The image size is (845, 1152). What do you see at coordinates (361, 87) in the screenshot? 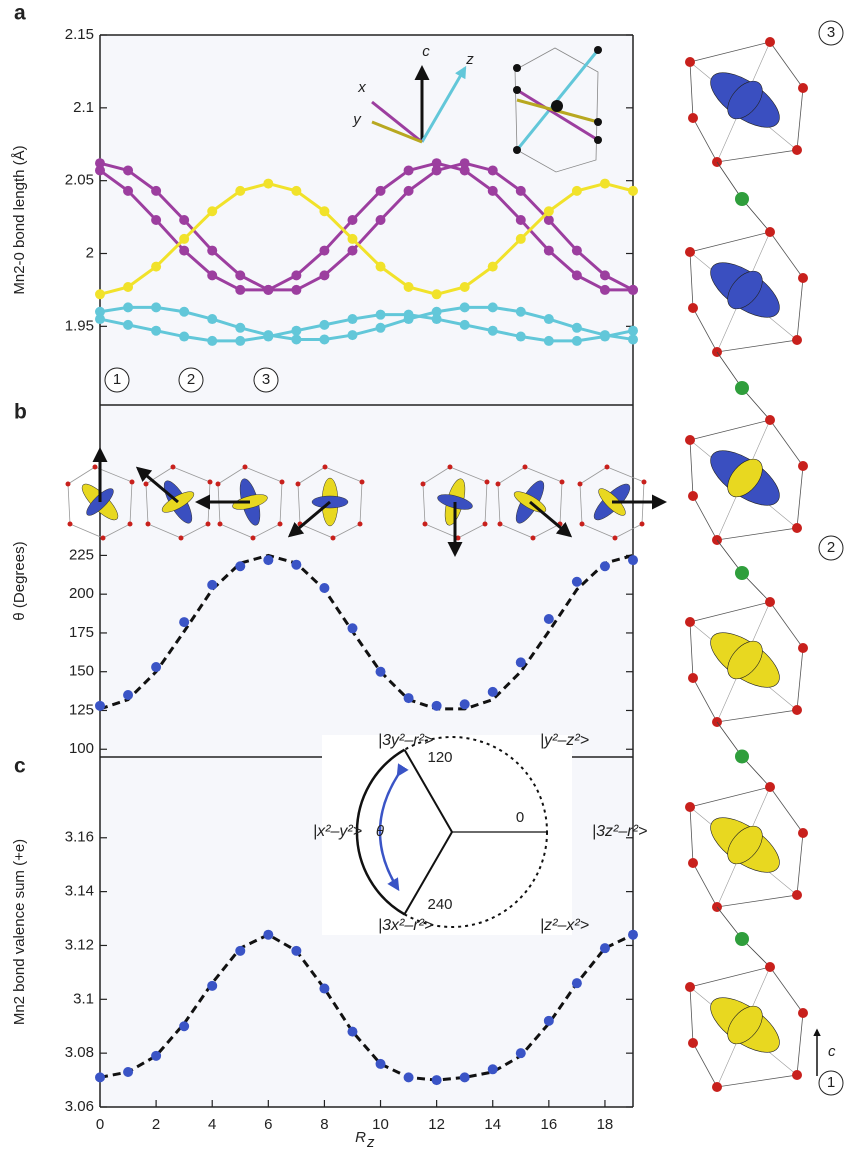
I see `annotation: x` at bounding box center [361, 87].